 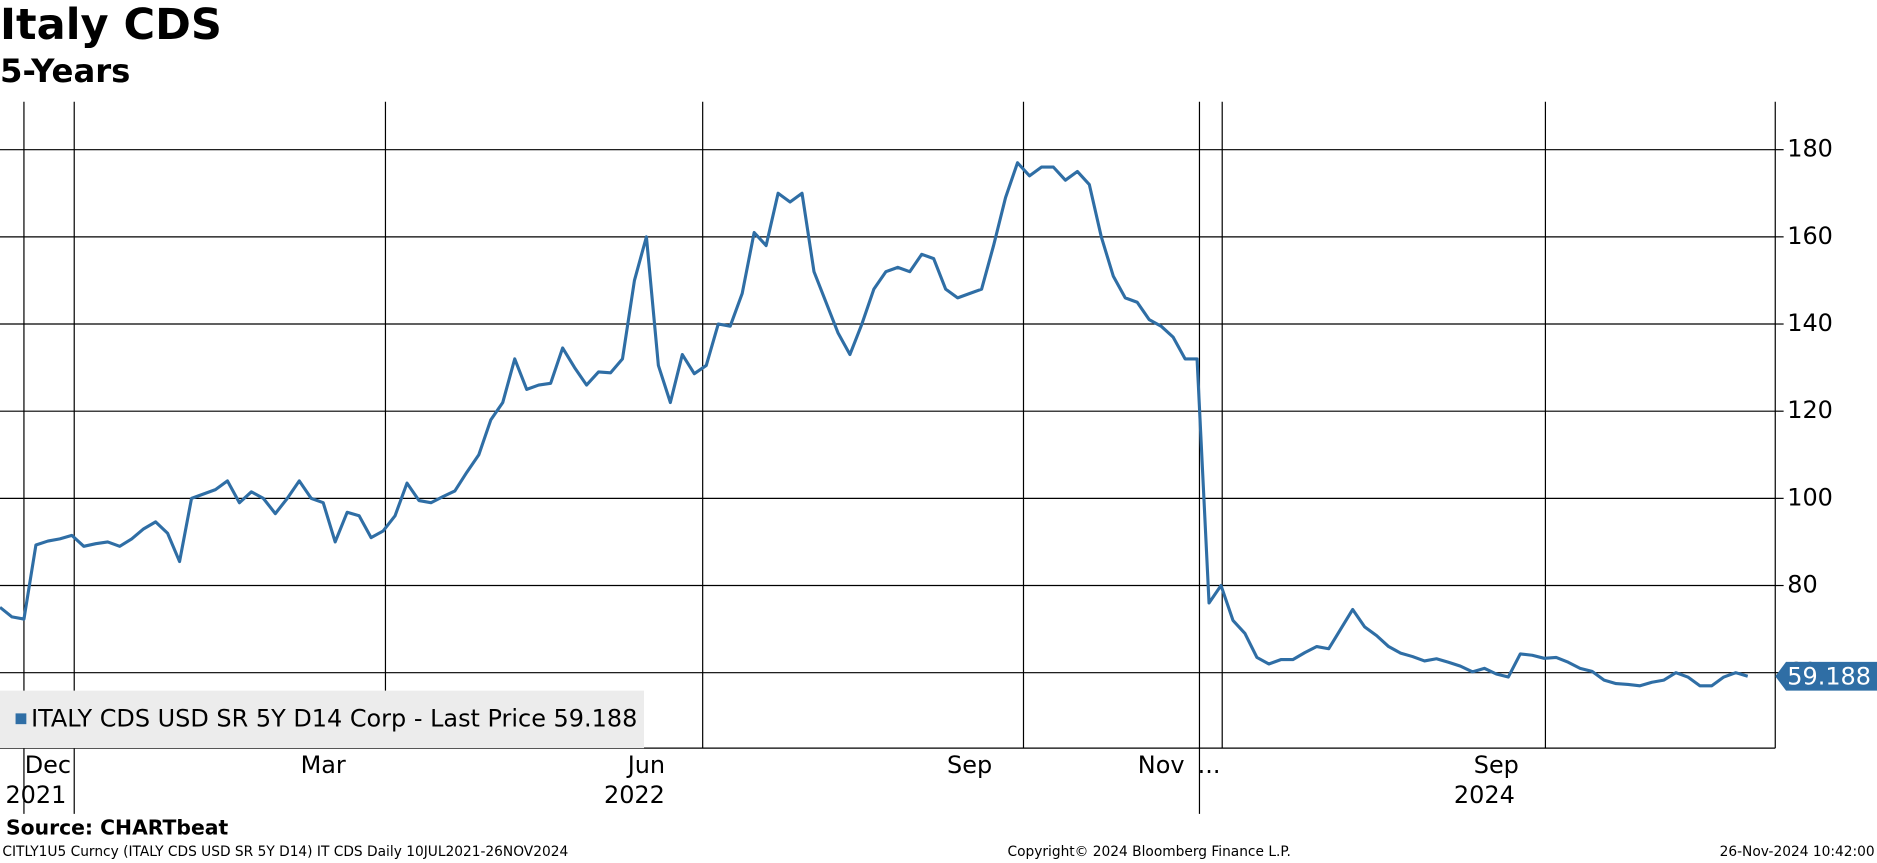 What do you see at coordinates (1810, 497) in the screenshot?
I see `y-tick-label: 100` at bounding box center [1810, 497].